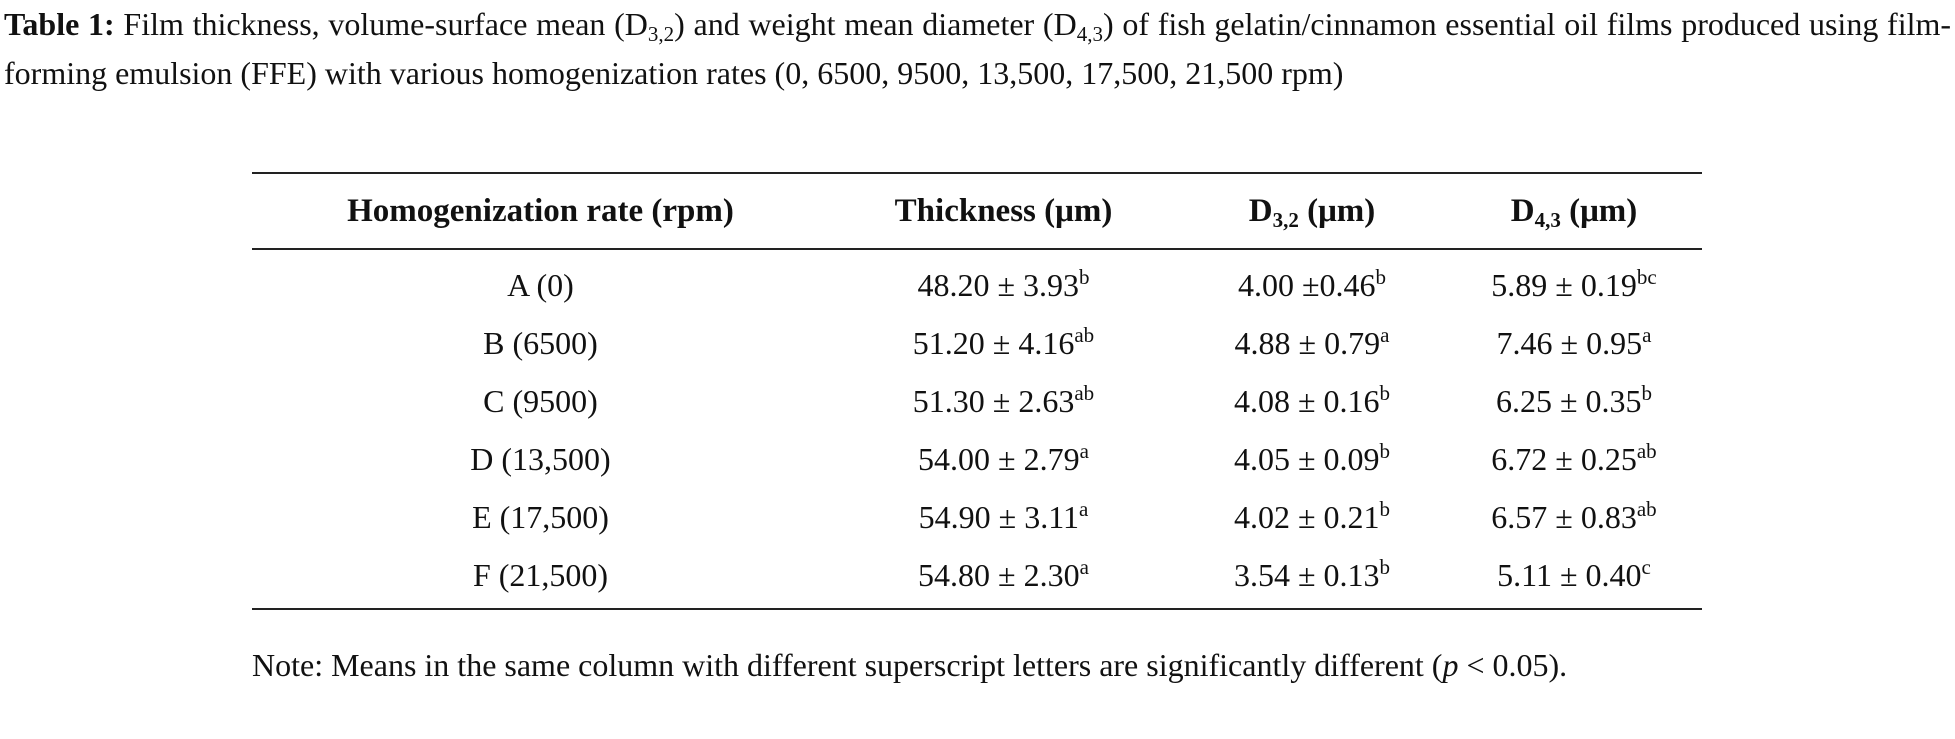 This screenshot has height=739, width=1955. I want to click on header-cell: D4,3 (μm), so click(1574, 211).